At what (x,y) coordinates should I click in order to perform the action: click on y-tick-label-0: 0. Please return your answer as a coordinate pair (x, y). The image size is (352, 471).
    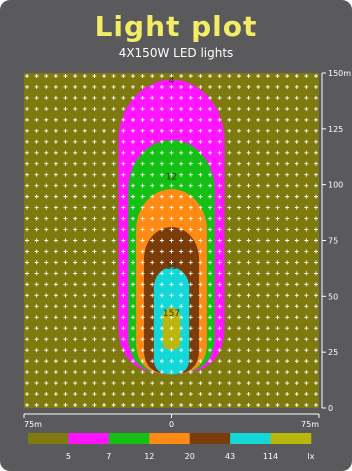
    Looking at the image, I should click on (330, 408).